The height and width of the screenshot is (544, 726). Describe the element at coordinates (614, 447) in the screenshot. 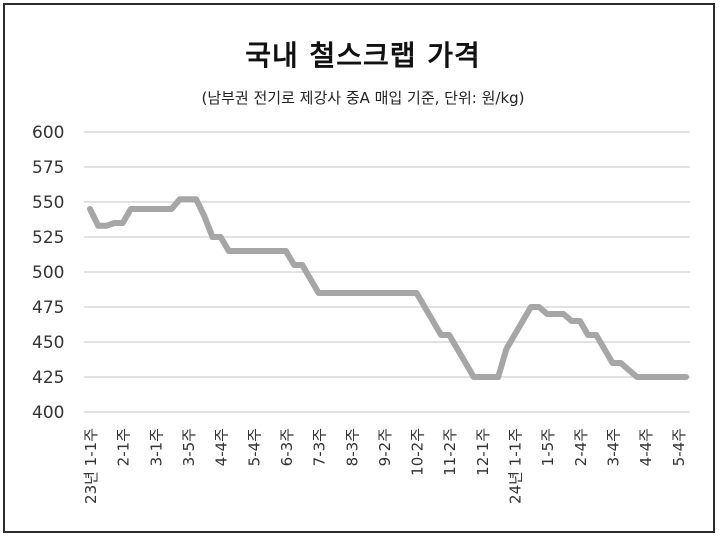

I see `x-tick-label: 3-4주` at that location.